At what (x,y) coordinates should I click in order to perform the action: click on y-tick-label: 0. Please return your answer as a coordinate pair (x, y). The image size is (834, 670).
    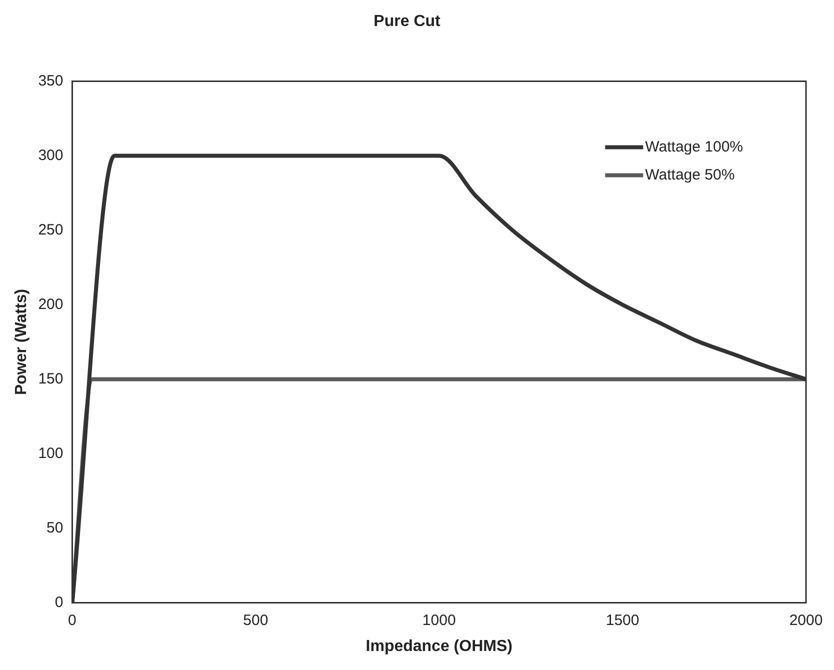
    Looking at the image, I should click on (59, 602).